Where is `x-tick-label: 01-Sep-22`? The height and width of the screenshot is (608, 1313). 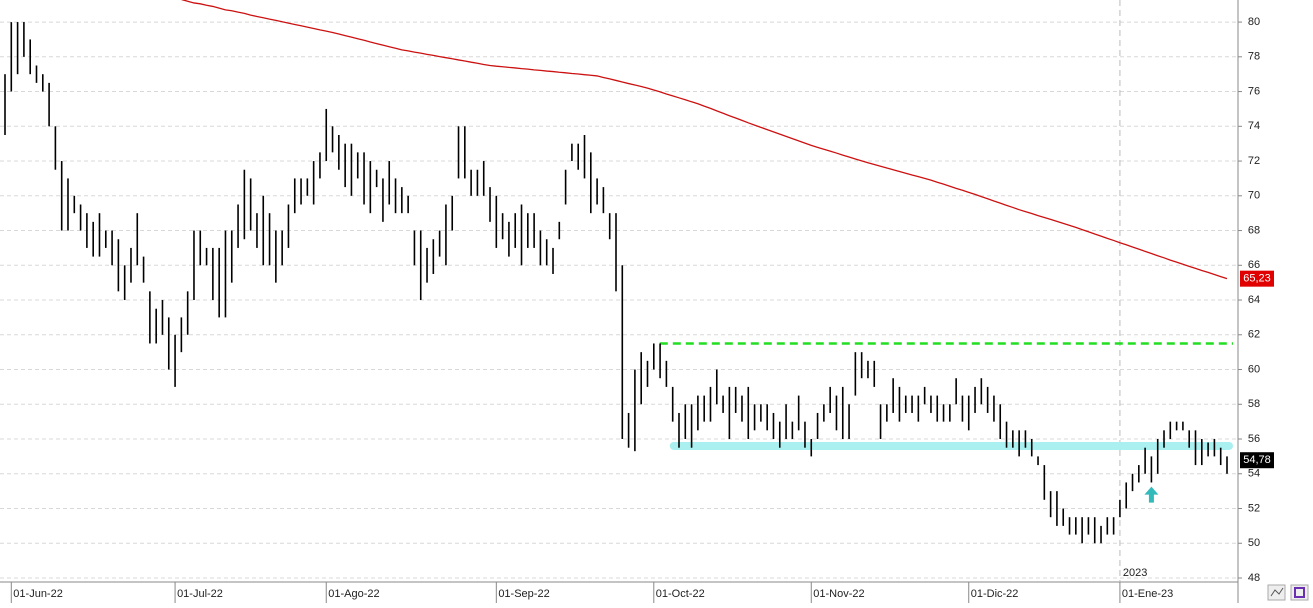 x-tick-label: 01-Sep-22 is located at coordinates (523, 594).